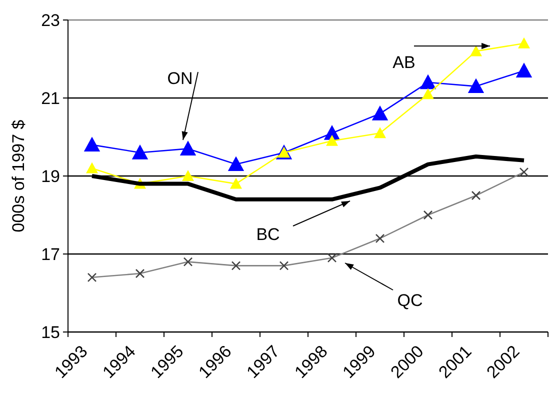 This screenshot has height=412, width=551. What do you see at coordinates (50, 20) in the screenshot?
I see `y-tick-label: 23` at bounding box center [50, 20].